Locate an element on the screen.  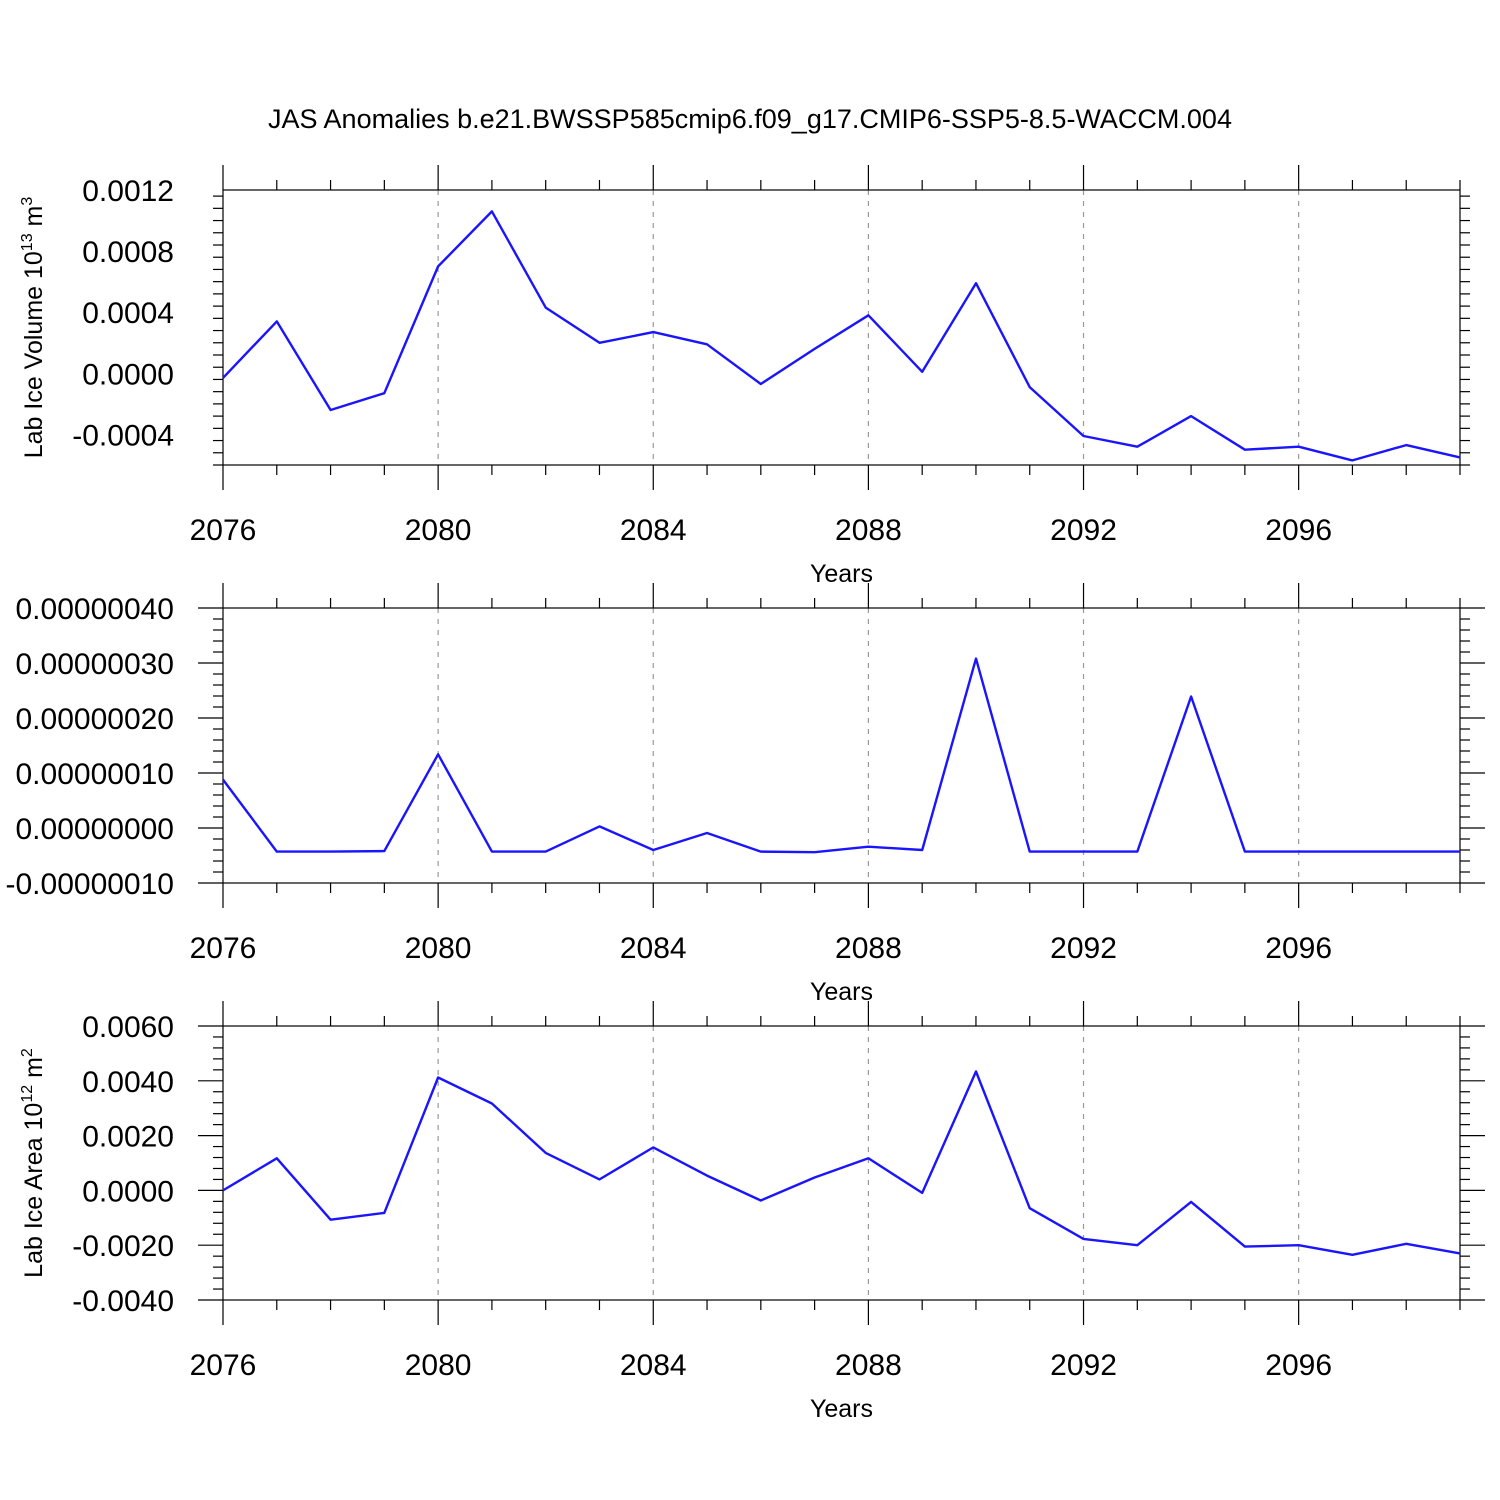
y-tick-label: 0.0012 is located at coordinates (128, 191).